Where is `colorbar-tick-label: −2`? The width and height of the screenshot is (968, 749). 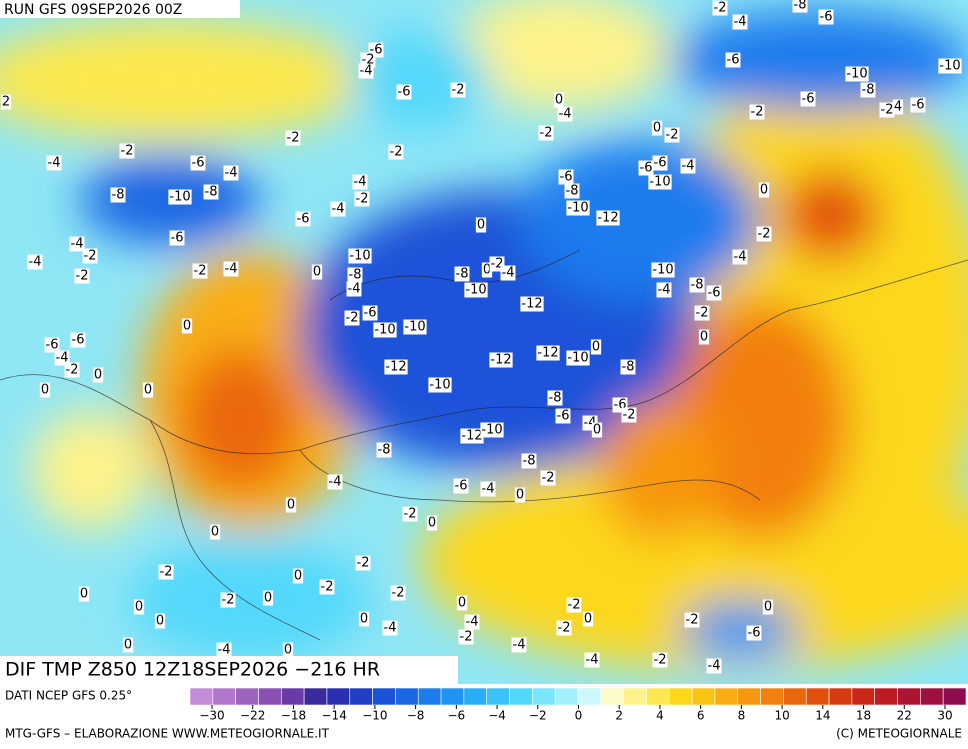 colorbar-tick-label: −2 is located at coordinates (538, 716).